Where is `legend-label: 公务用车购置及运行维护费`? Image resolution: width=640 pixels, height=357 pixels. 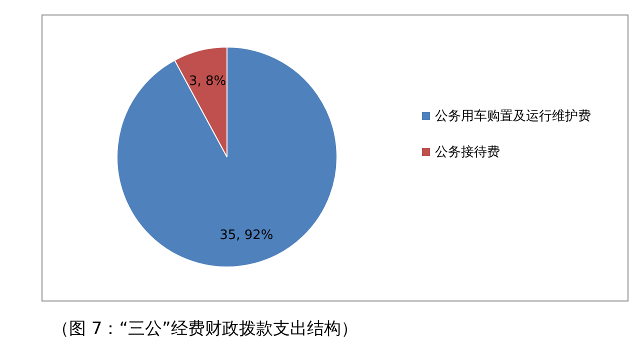
legend-label: 公务用车购置及运行维护费 is located at coordinates (513, 116).